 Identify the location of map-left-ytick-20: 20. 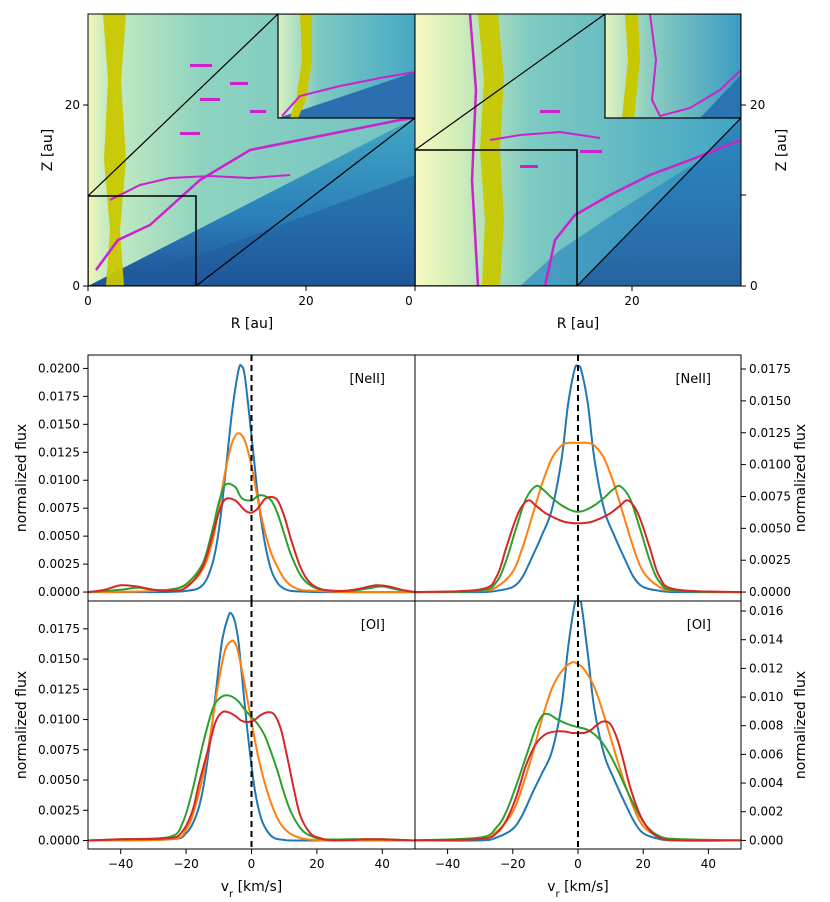
(72, 105).